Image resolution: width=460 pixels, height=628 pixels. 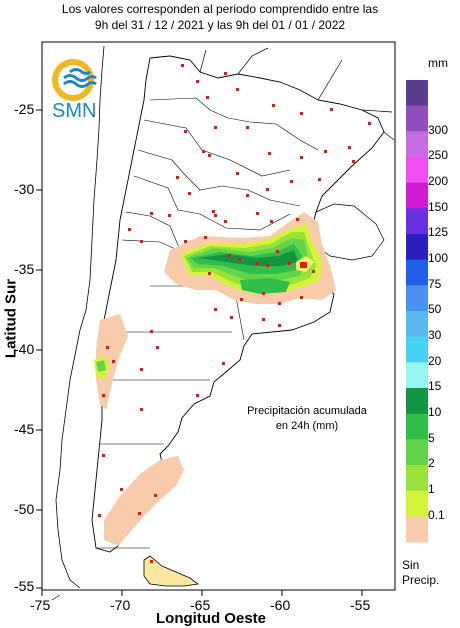 I want to click on y-axis-title: Latitud Sur, so click(x=11, y=318).